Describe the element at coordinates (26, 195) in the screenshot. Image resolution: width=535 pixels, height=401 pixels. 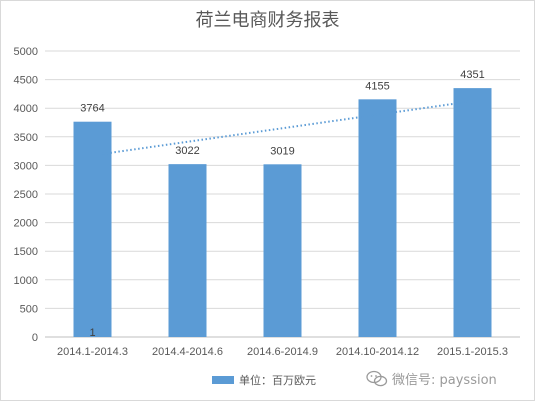
I see `y-tick-label: 2500` at that location.